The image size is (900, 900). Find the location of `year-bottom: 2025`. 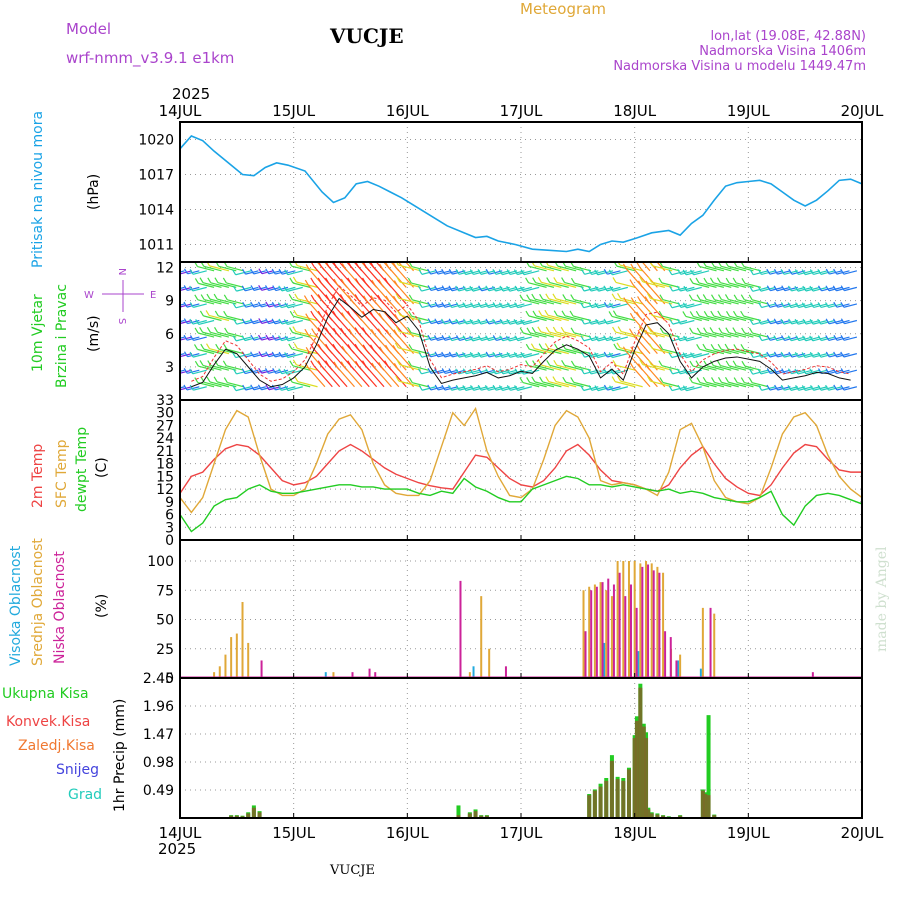

year-bottom: 2025 is located at coordinates (177, 849).